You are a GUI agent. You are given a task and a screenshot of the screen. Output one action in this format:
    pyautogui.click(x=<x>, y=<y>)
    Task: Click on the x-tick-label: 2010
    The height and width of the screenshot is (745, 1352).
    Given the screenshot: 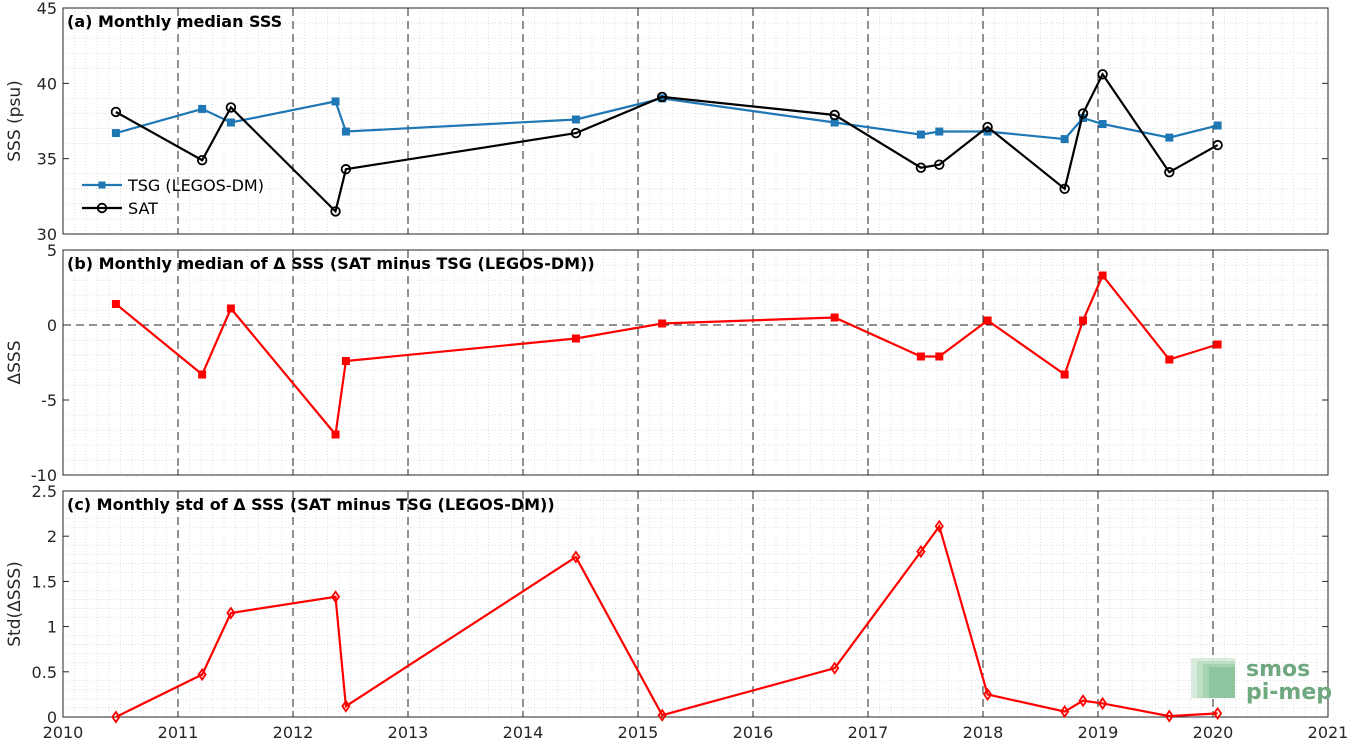 What is the action you would take?
    pyautogui.click(x=63, y=732)
    